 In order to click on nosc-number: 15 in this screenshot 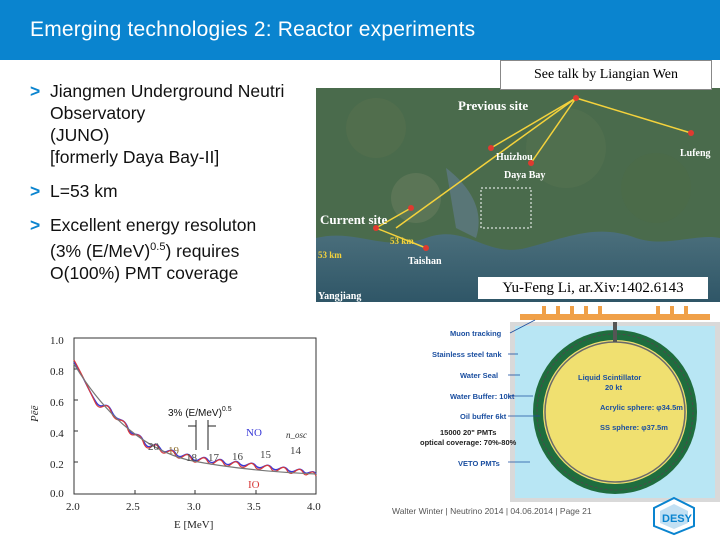, I will do `click(266, 455)`.